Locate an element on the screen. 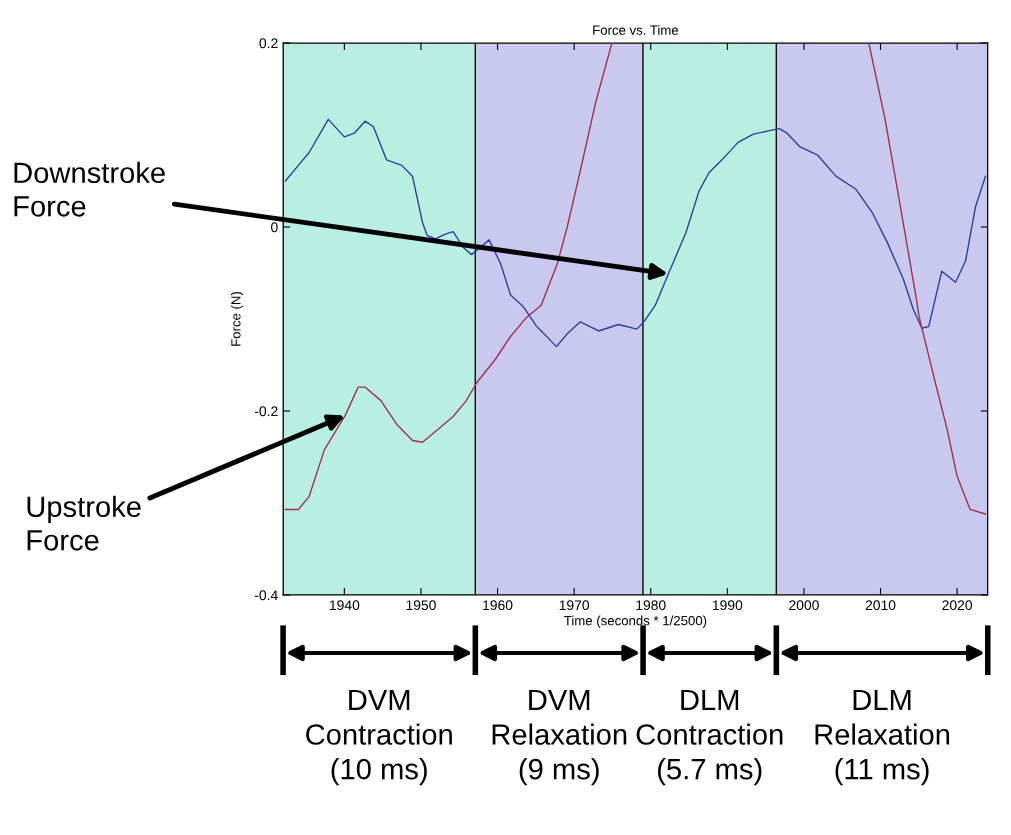  x-tick-label: 1990 is located at coordinates (727, 605).